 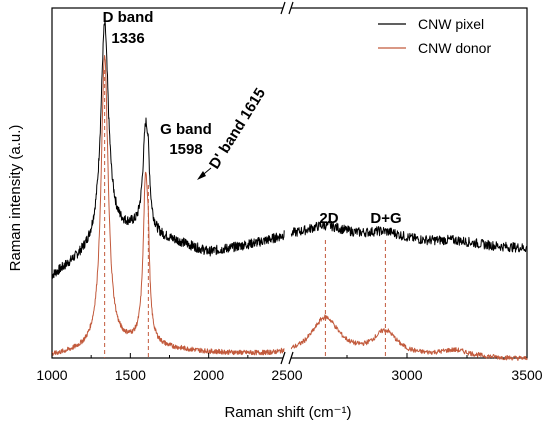 I want to click on axis-break-gap-bottom, so click(x=287, y=358).